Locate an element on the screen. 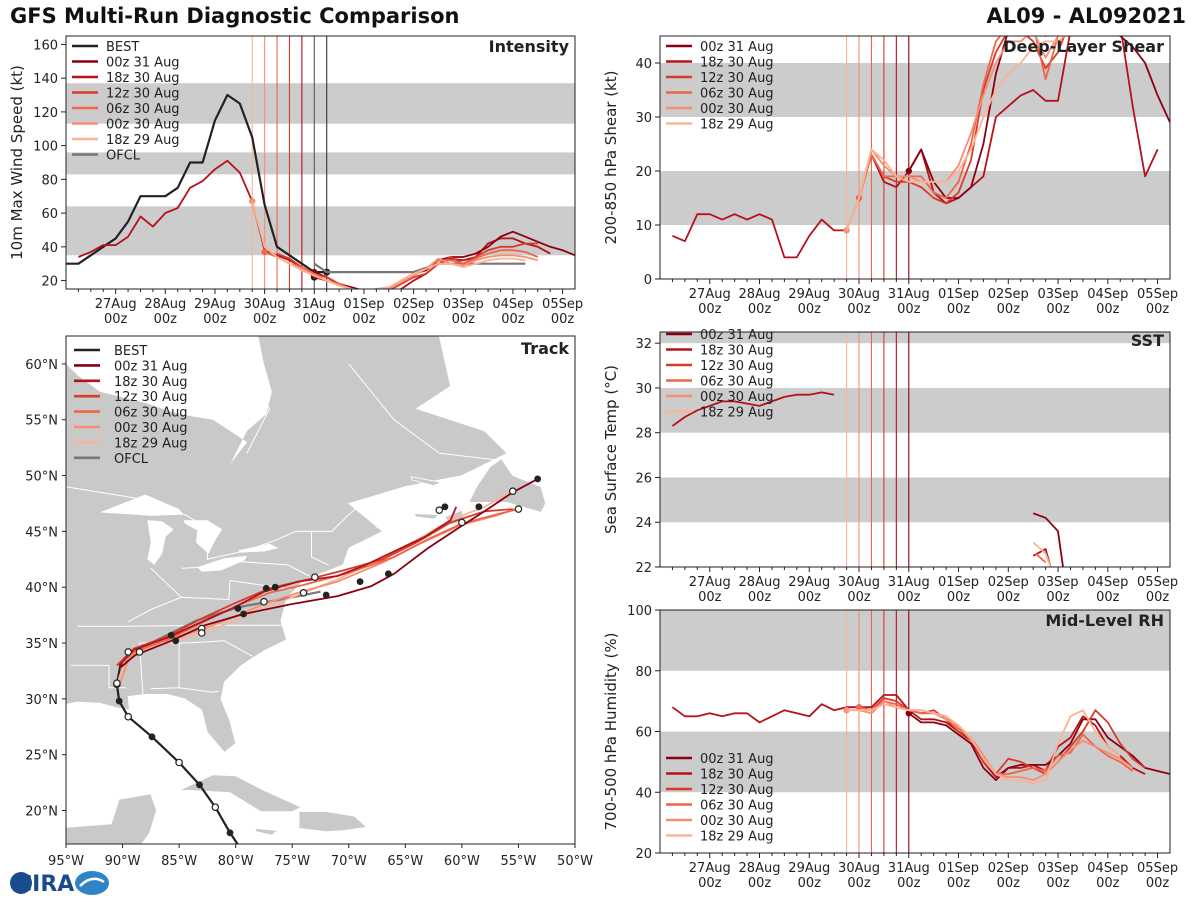 The height and width of the screenshot is (902, 1200). sst-xtick-day: 01Sep is located at coordinates (958, 582).